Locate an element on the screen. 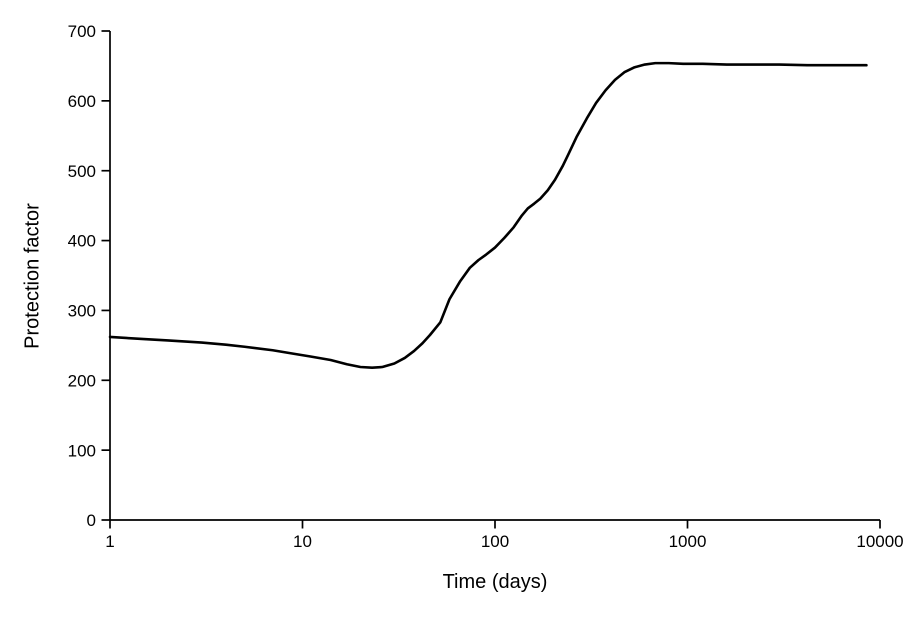 Image resolution: width=911 pixels, height=623 pixels. y-tick-label: 700 is located at coordinates (82, 31).